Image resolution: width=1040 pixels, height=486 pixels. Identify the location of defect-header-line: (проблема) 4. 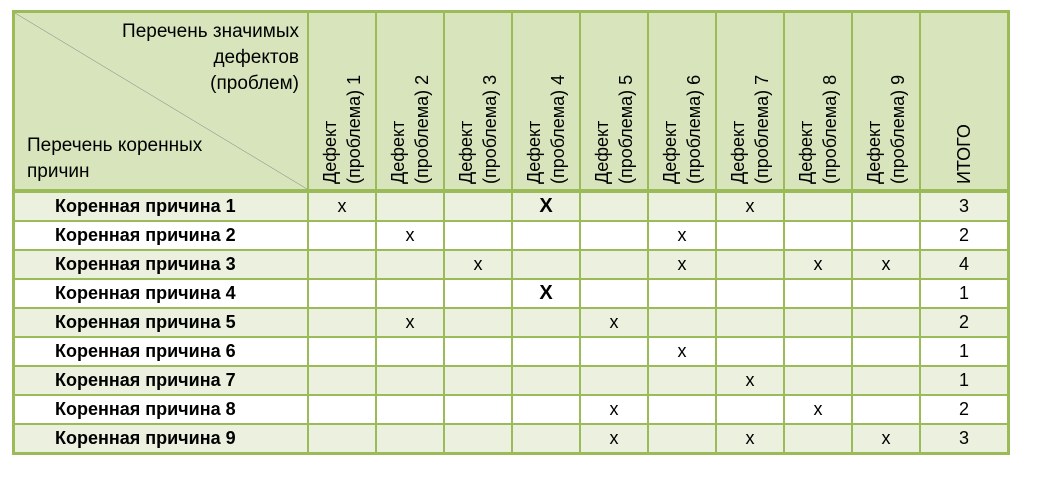
(558, 129).